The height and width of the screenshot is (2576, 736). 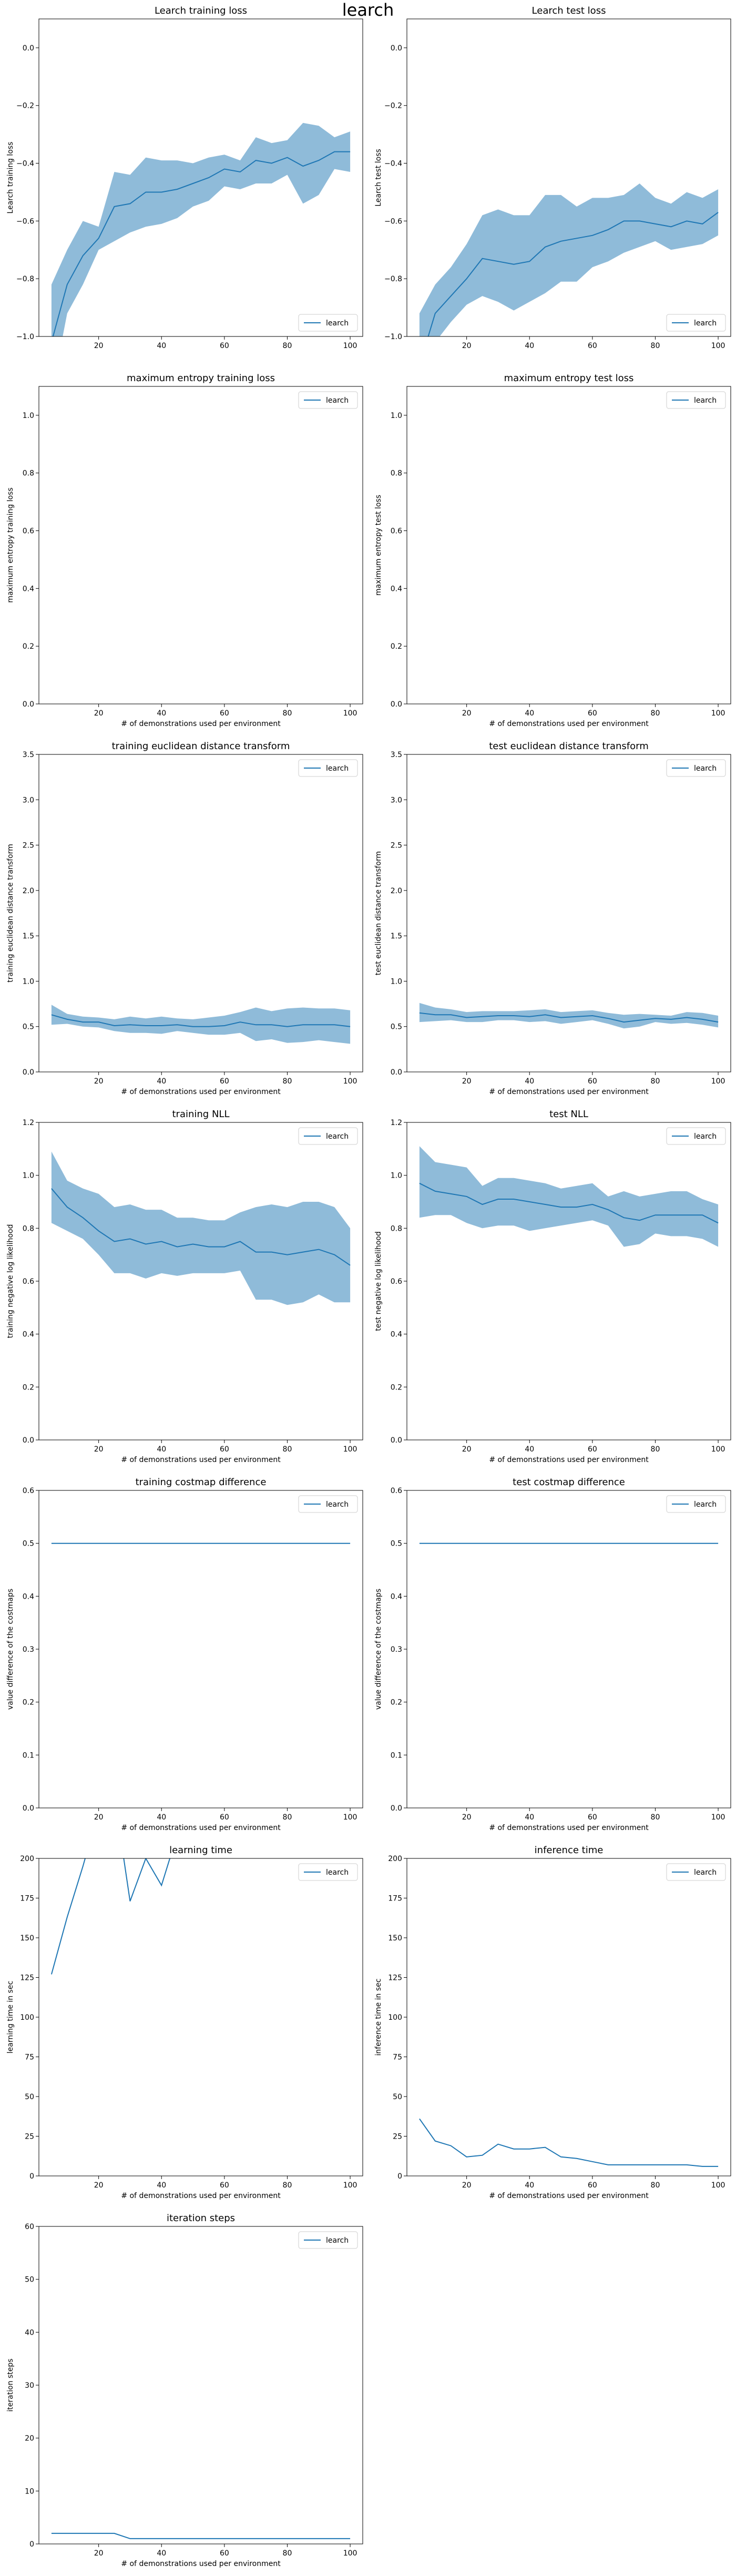 What do you see at coordinates (378, 178) in the screenshot?
I see `y-axis-label: Learch test loss` at bounding box center [378, 178].